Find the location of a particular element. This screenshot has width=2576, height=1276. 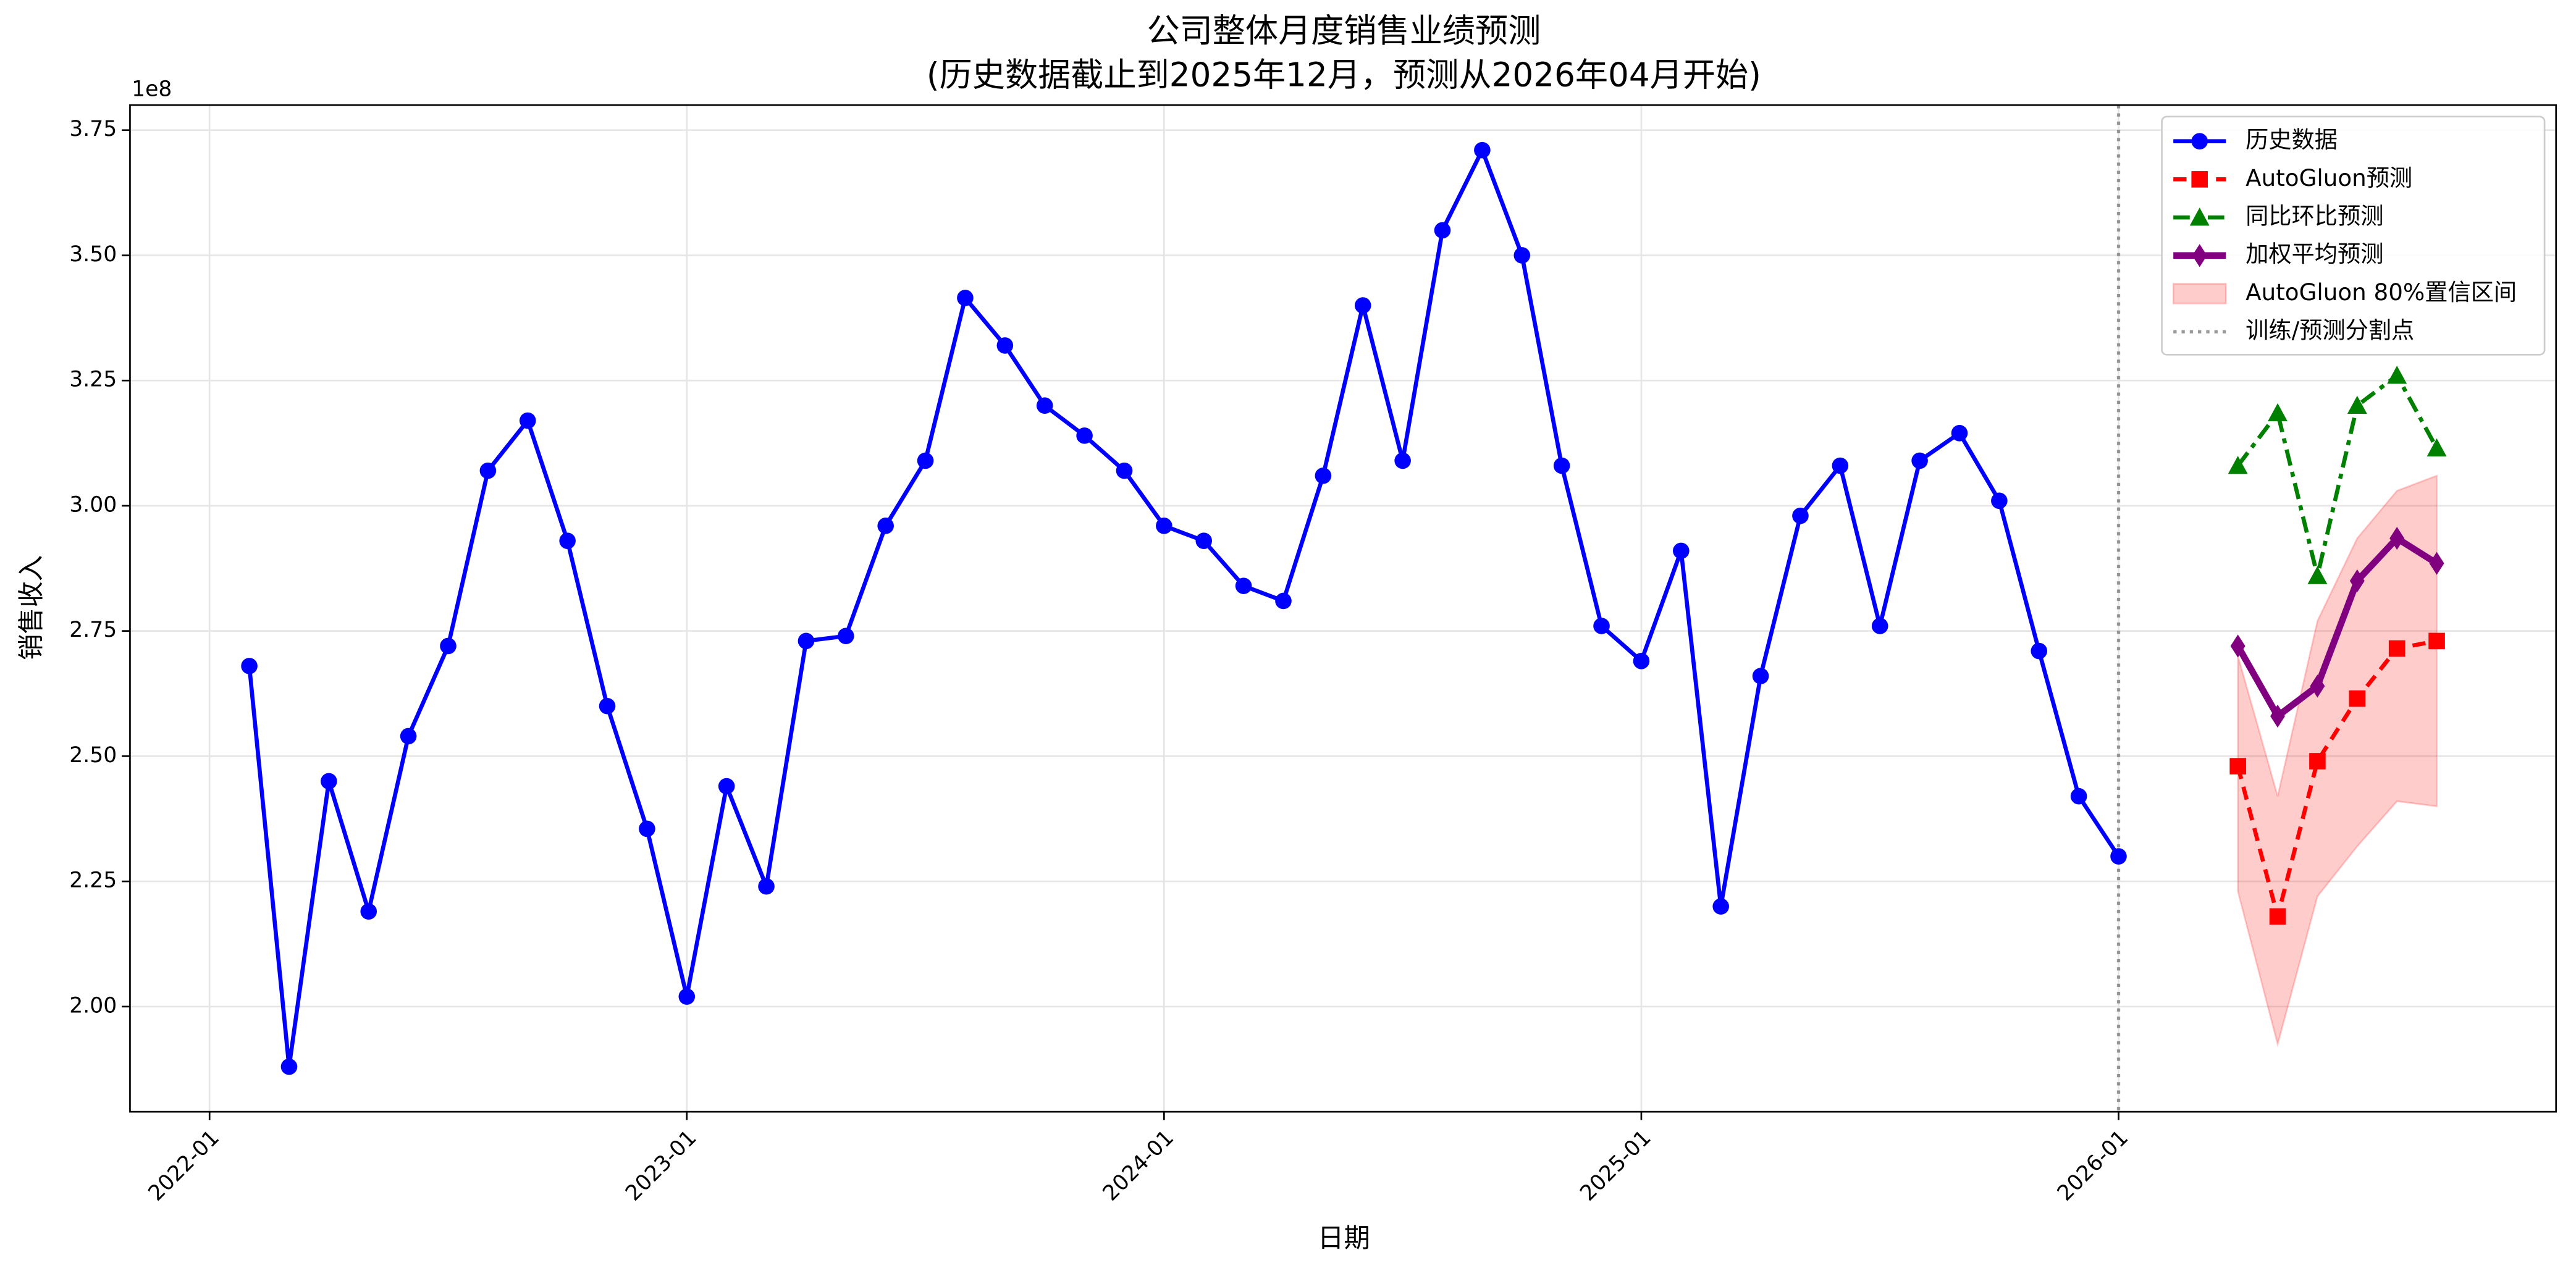

legend-box is located at coordinates (2353, 235).